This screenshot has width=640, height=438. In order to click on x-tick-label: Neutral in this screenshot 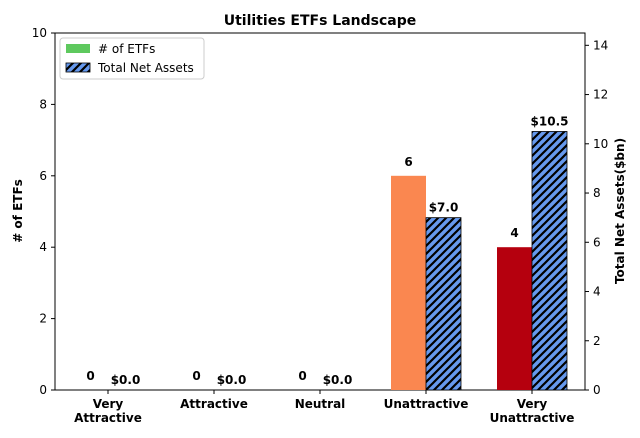, I will do `click(320, 404)`.